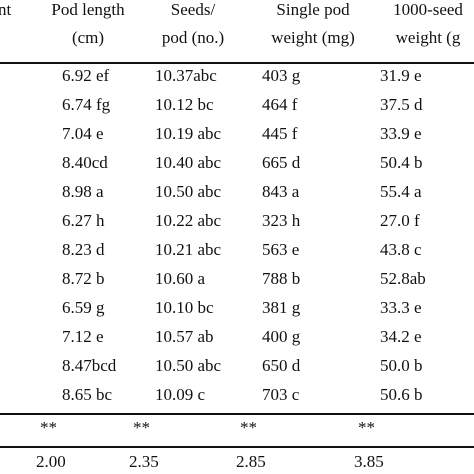 The height and width of the screenshot is (474, 474). Describe the element at coordinates (281, 249) in the screenshot. I see `cell: 563 e` at that location.